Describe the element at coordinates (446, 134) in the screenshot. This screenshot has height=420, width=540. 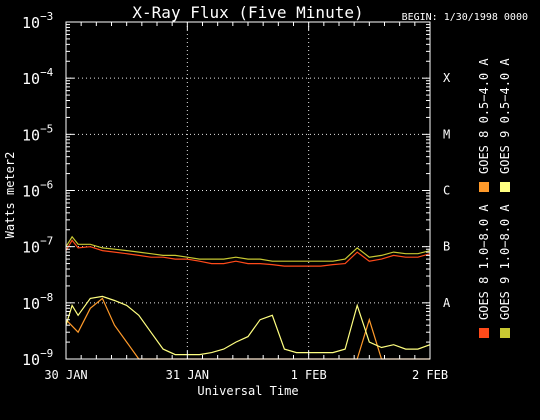
I see `flare-class-label: M` at that location.